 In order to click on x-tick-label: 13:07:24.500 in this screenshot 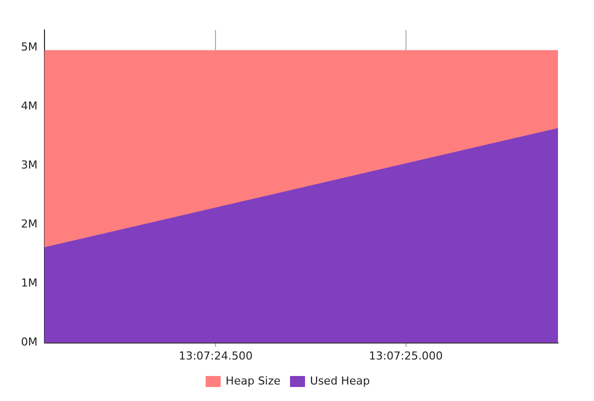, I will do `click(215, 355)`.